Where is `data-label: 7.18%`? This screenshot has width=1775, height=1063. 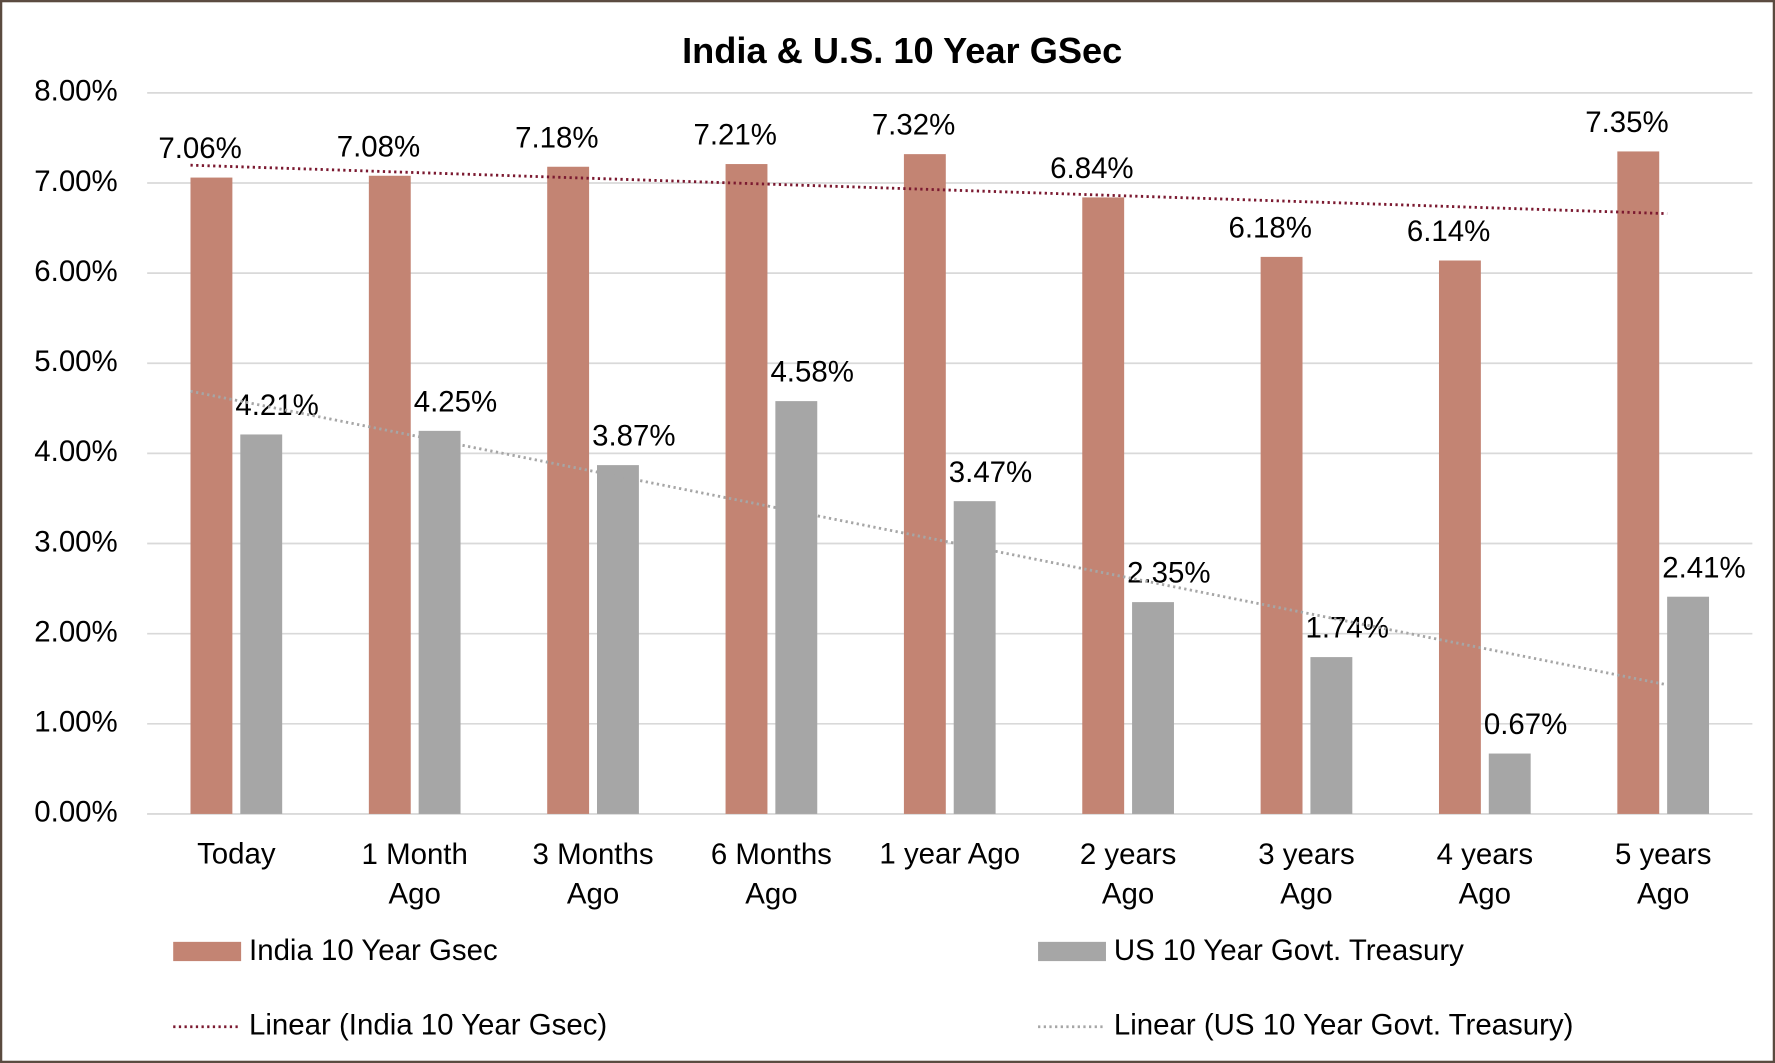
data-label: 7.18% is located at coordinates (556, 137).